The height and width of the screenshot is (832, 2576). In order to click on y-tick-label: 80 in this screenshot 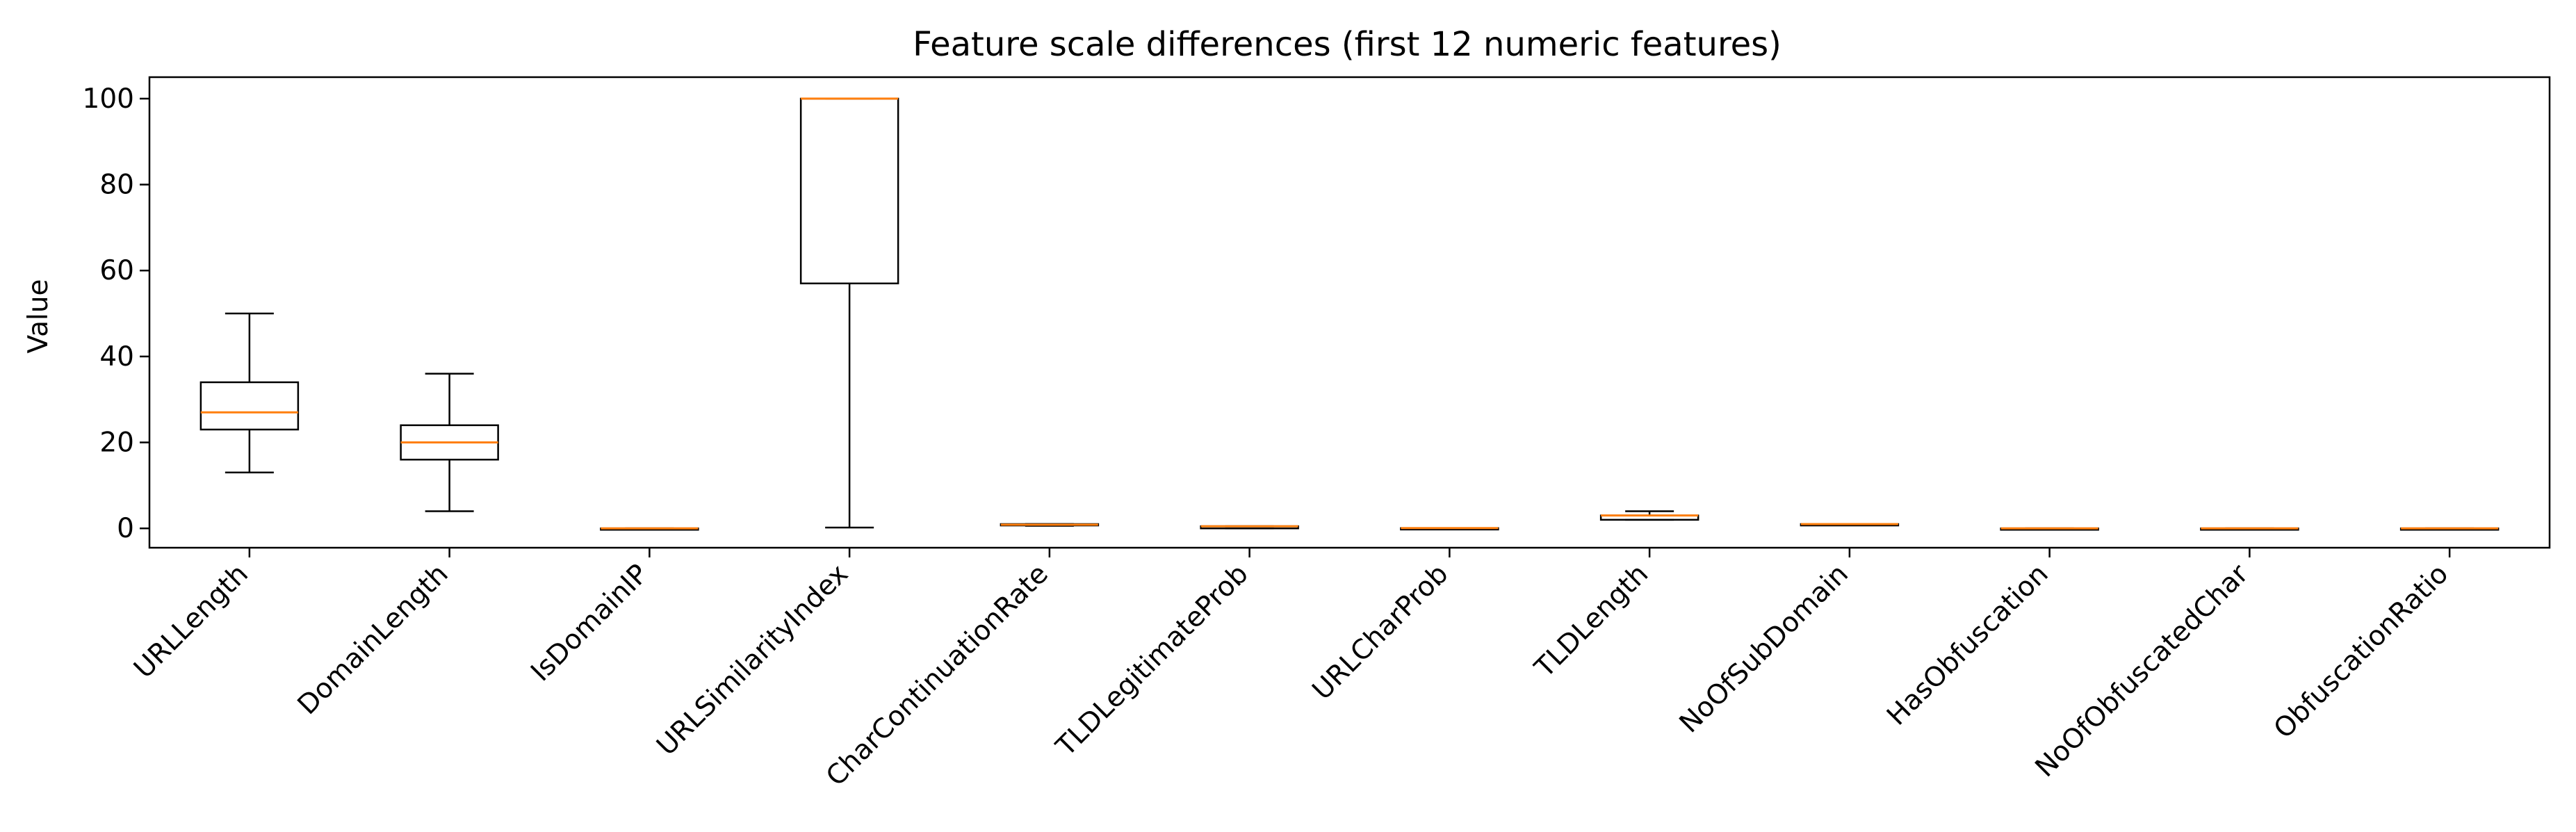, I will do `click(116, 185)`.